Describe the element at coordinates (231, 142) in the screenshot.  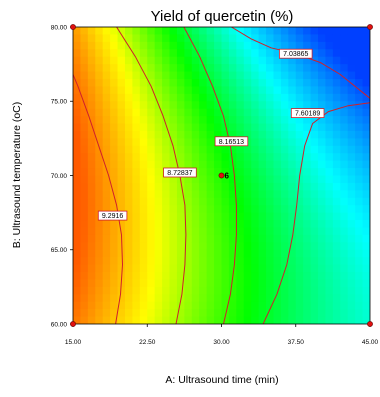
I see `contour-label: 8.16513` at that location.